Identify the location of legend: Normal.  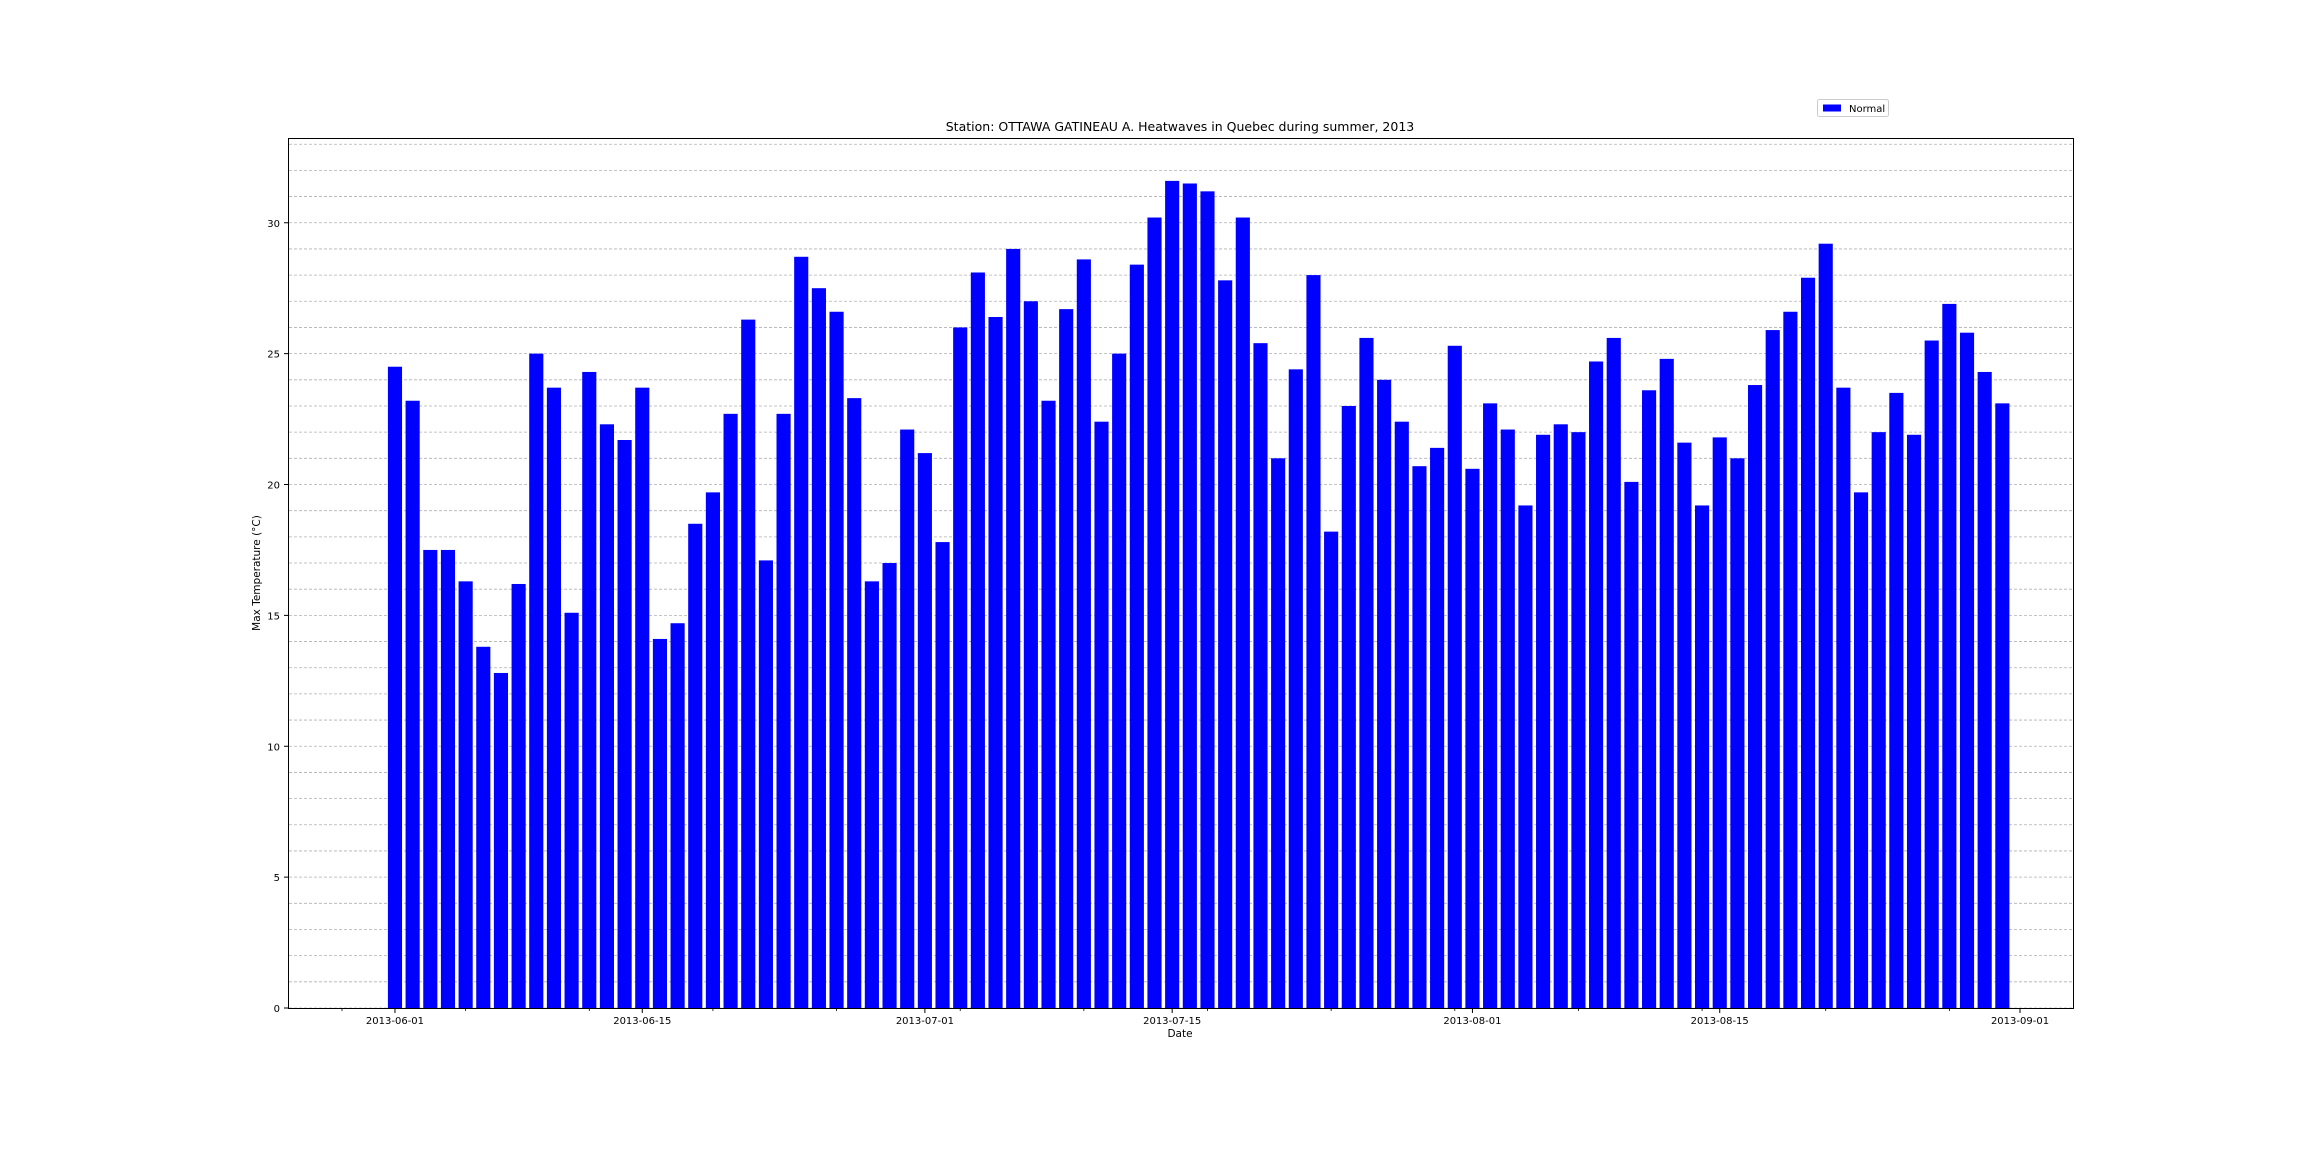
(1853, 108).